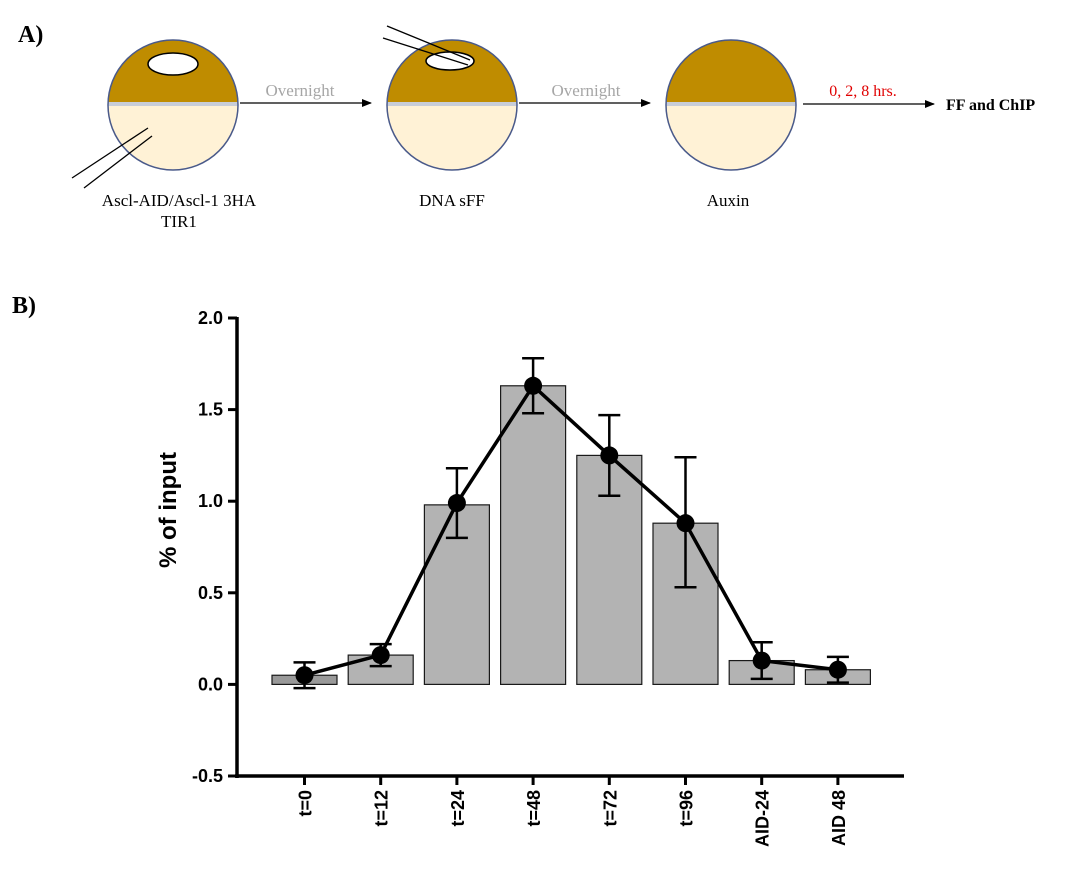  I want to click on panel-a-label: A), so click(30, 35).